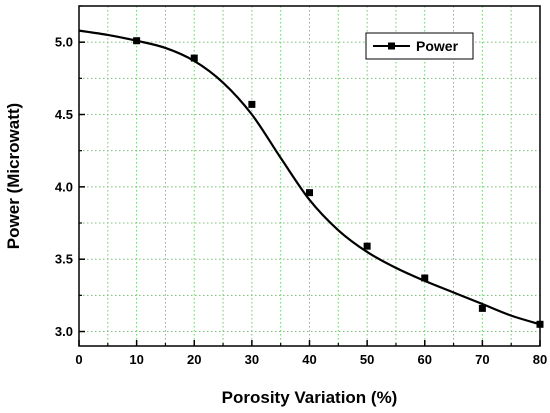 This screenshot has width=550, height=413. I want to click on x-axis-title: Porosity Variation (%), so click(310, 397).